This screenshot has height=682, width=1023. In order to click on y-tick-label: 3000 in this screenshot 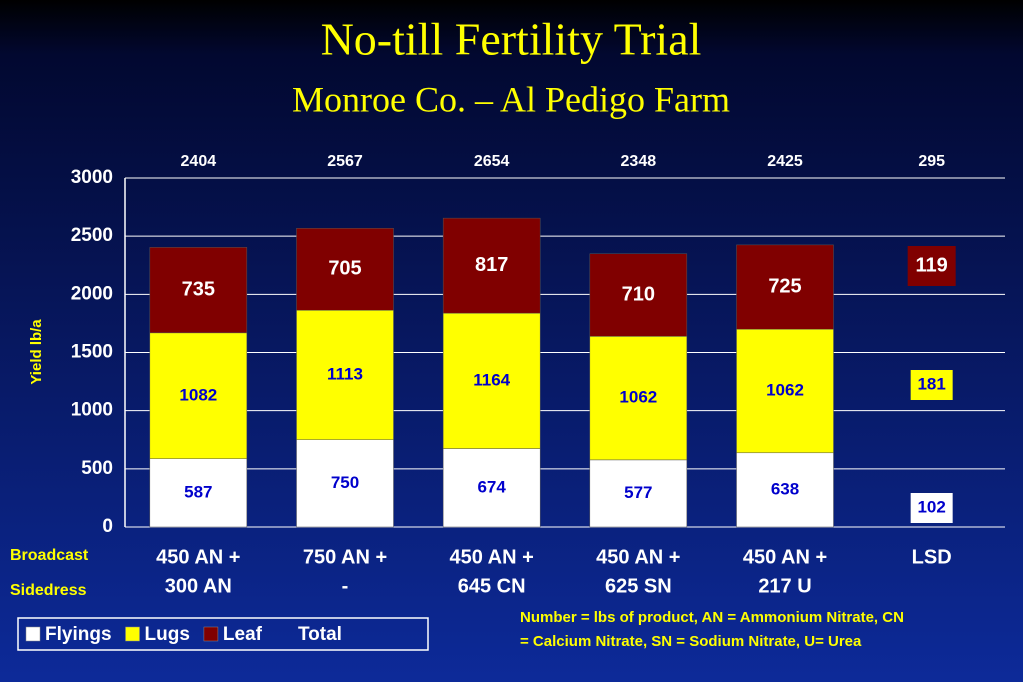, I will do `click(92, 177)`.